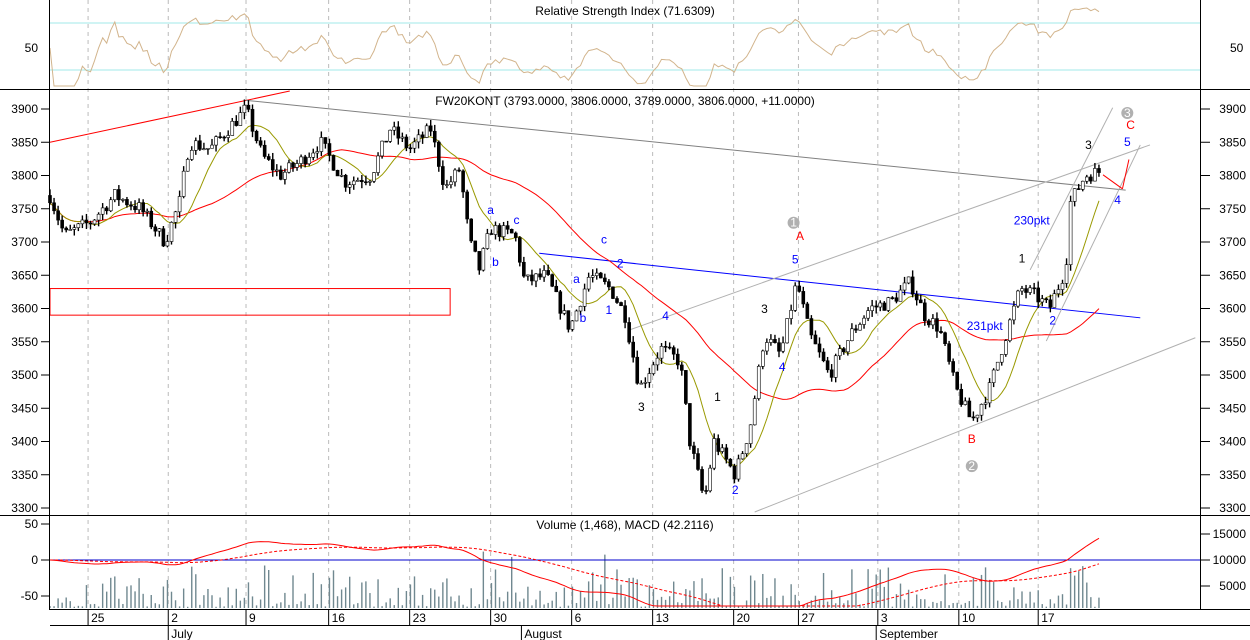  What do you see at coordinates (634, 45) in the screenshot?
I see `rsi-panel: Relative Strength Index (71.6309) 50 50` at bounding box center [634, 45].